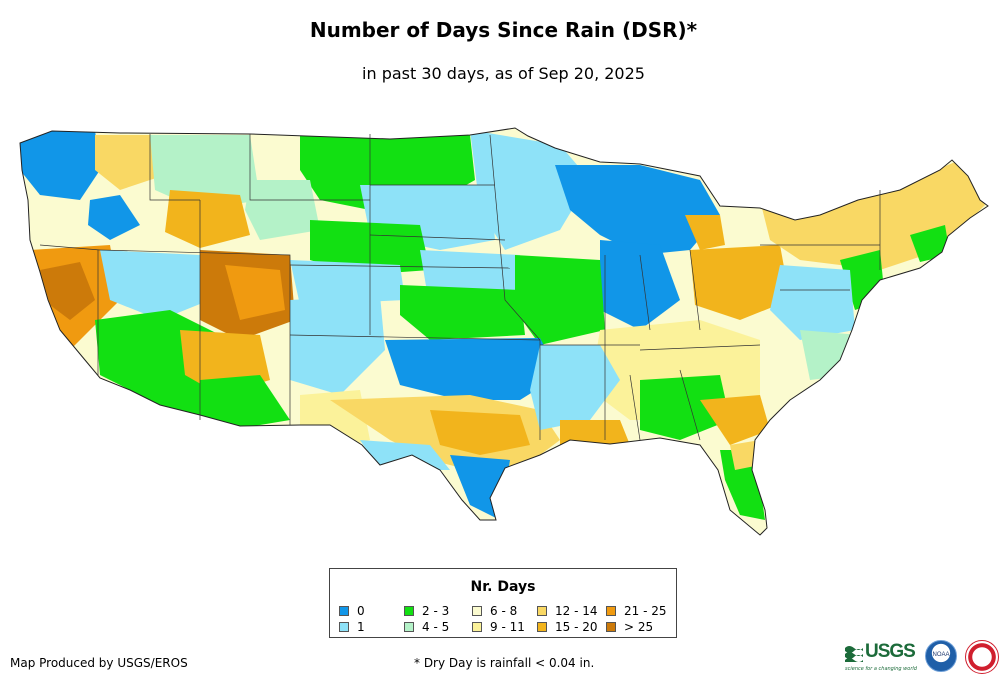 The width and height of the screenshot is (1007, 691). What do you see at coordinates (503, 587) in the screenshot?
I see `legend-title: Nr. Days` at bounding box center [503, 587].